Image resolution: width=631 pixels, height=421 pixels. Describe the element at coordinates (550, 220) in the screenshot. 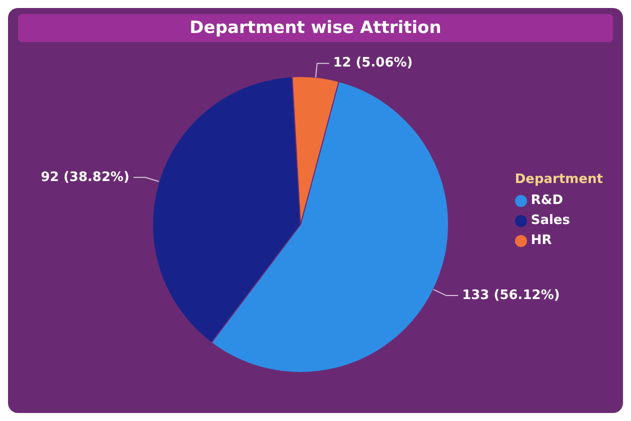

I see `legend-label: Sales` at that location.